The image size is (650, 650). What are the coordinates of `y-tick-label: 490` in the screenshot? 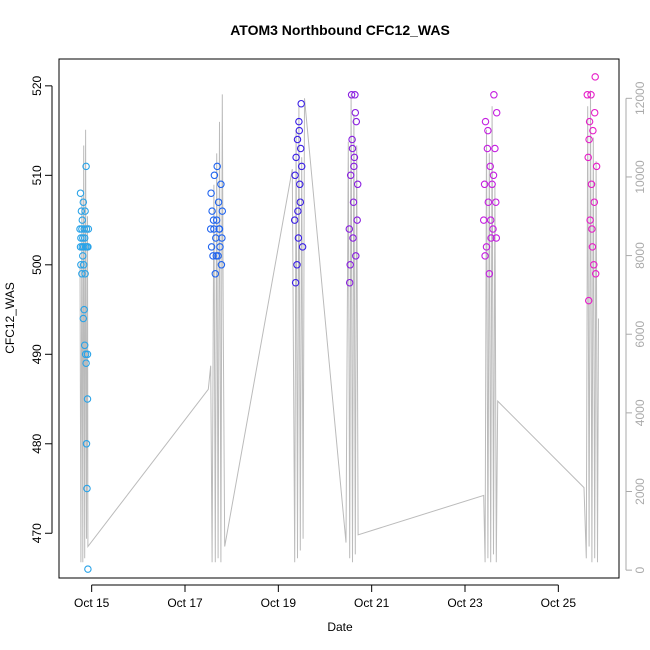 It's located at (37, 354).